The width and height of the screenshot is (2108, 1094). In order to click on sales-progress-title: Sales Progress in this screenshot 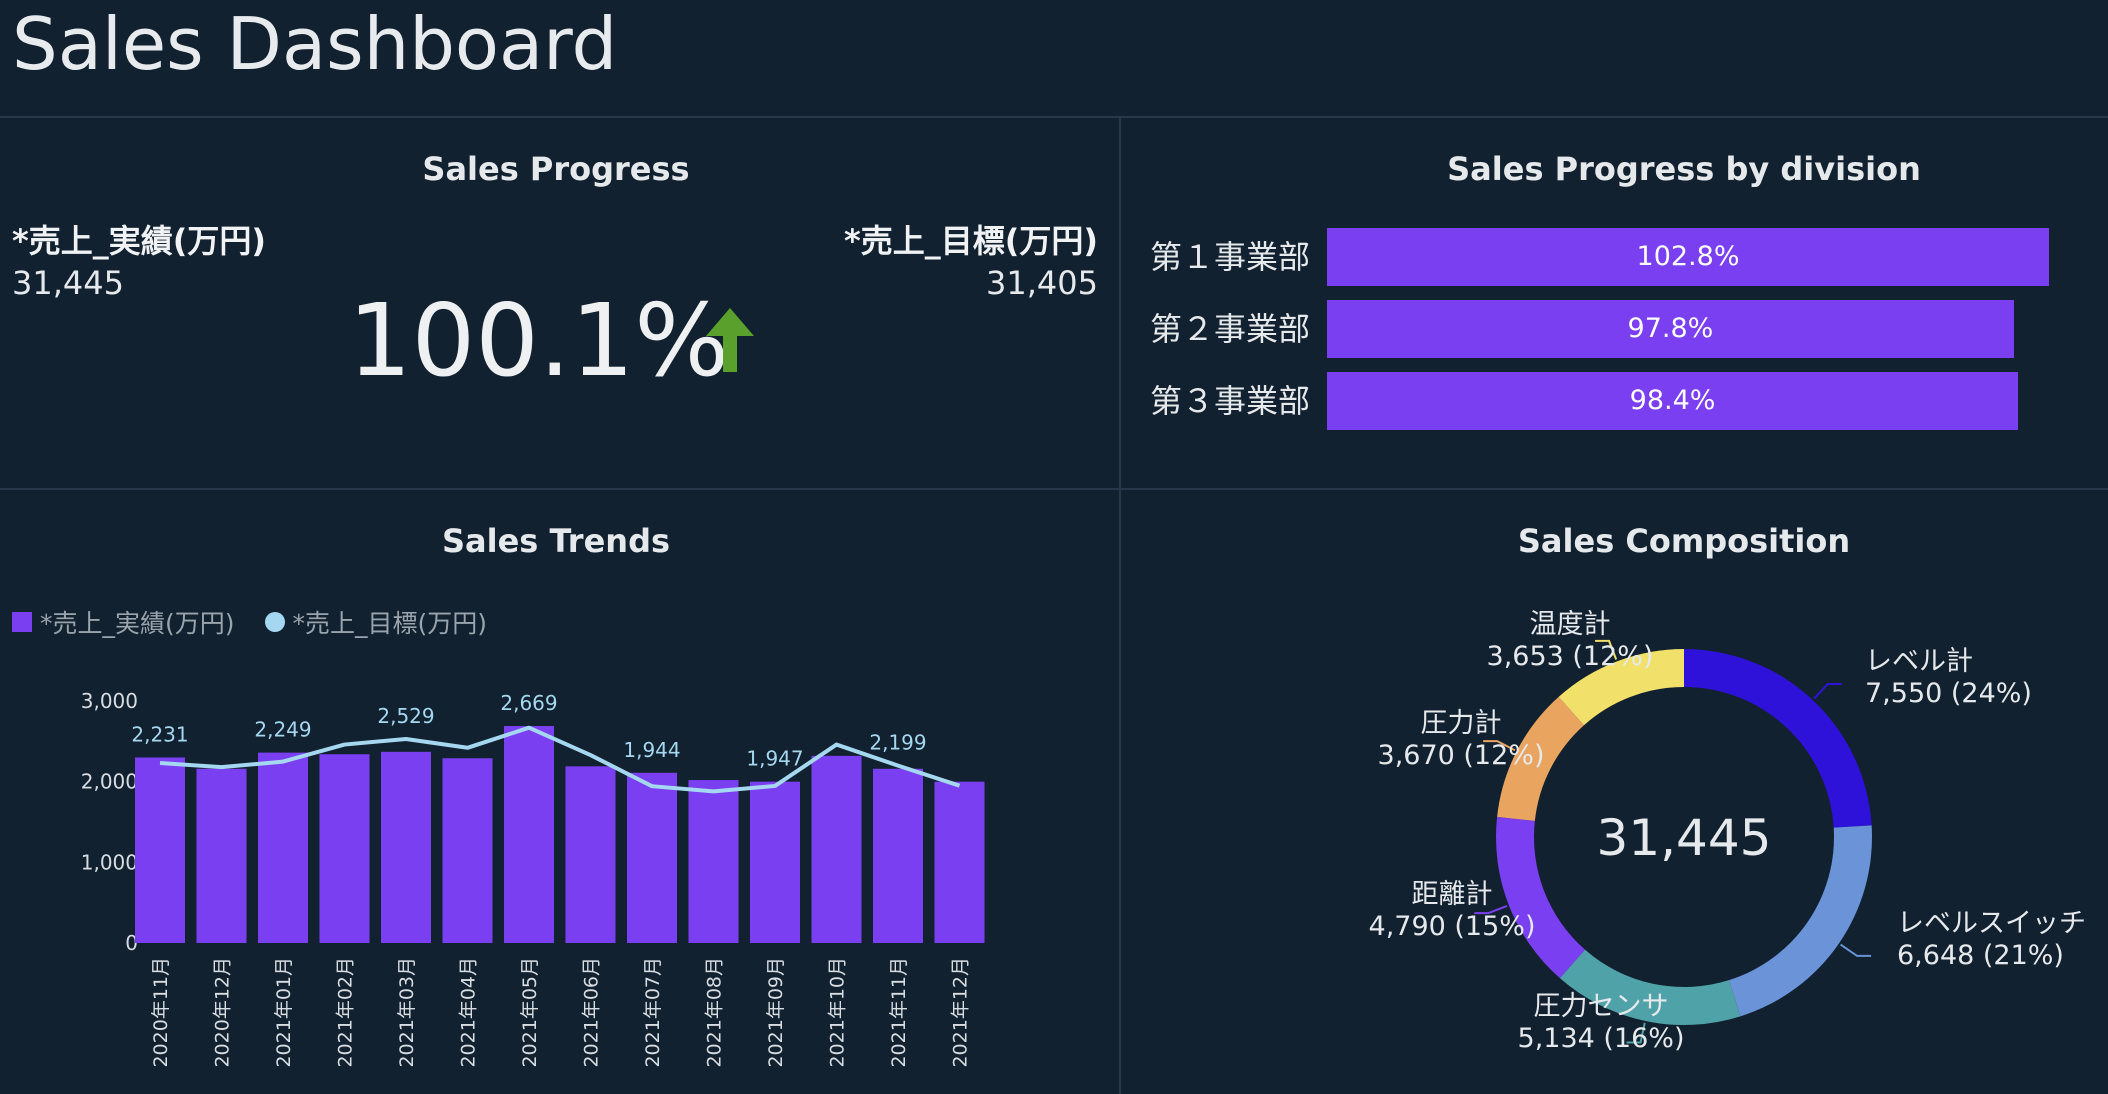, I will do `click(556, 169)`.